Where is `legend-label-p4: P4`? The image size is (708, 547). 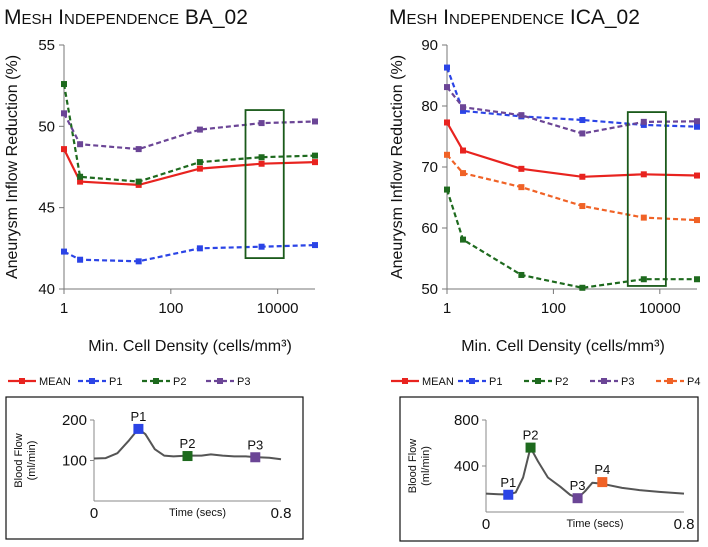
legend-label-p4: P4 is located at coordinates (693, 382).